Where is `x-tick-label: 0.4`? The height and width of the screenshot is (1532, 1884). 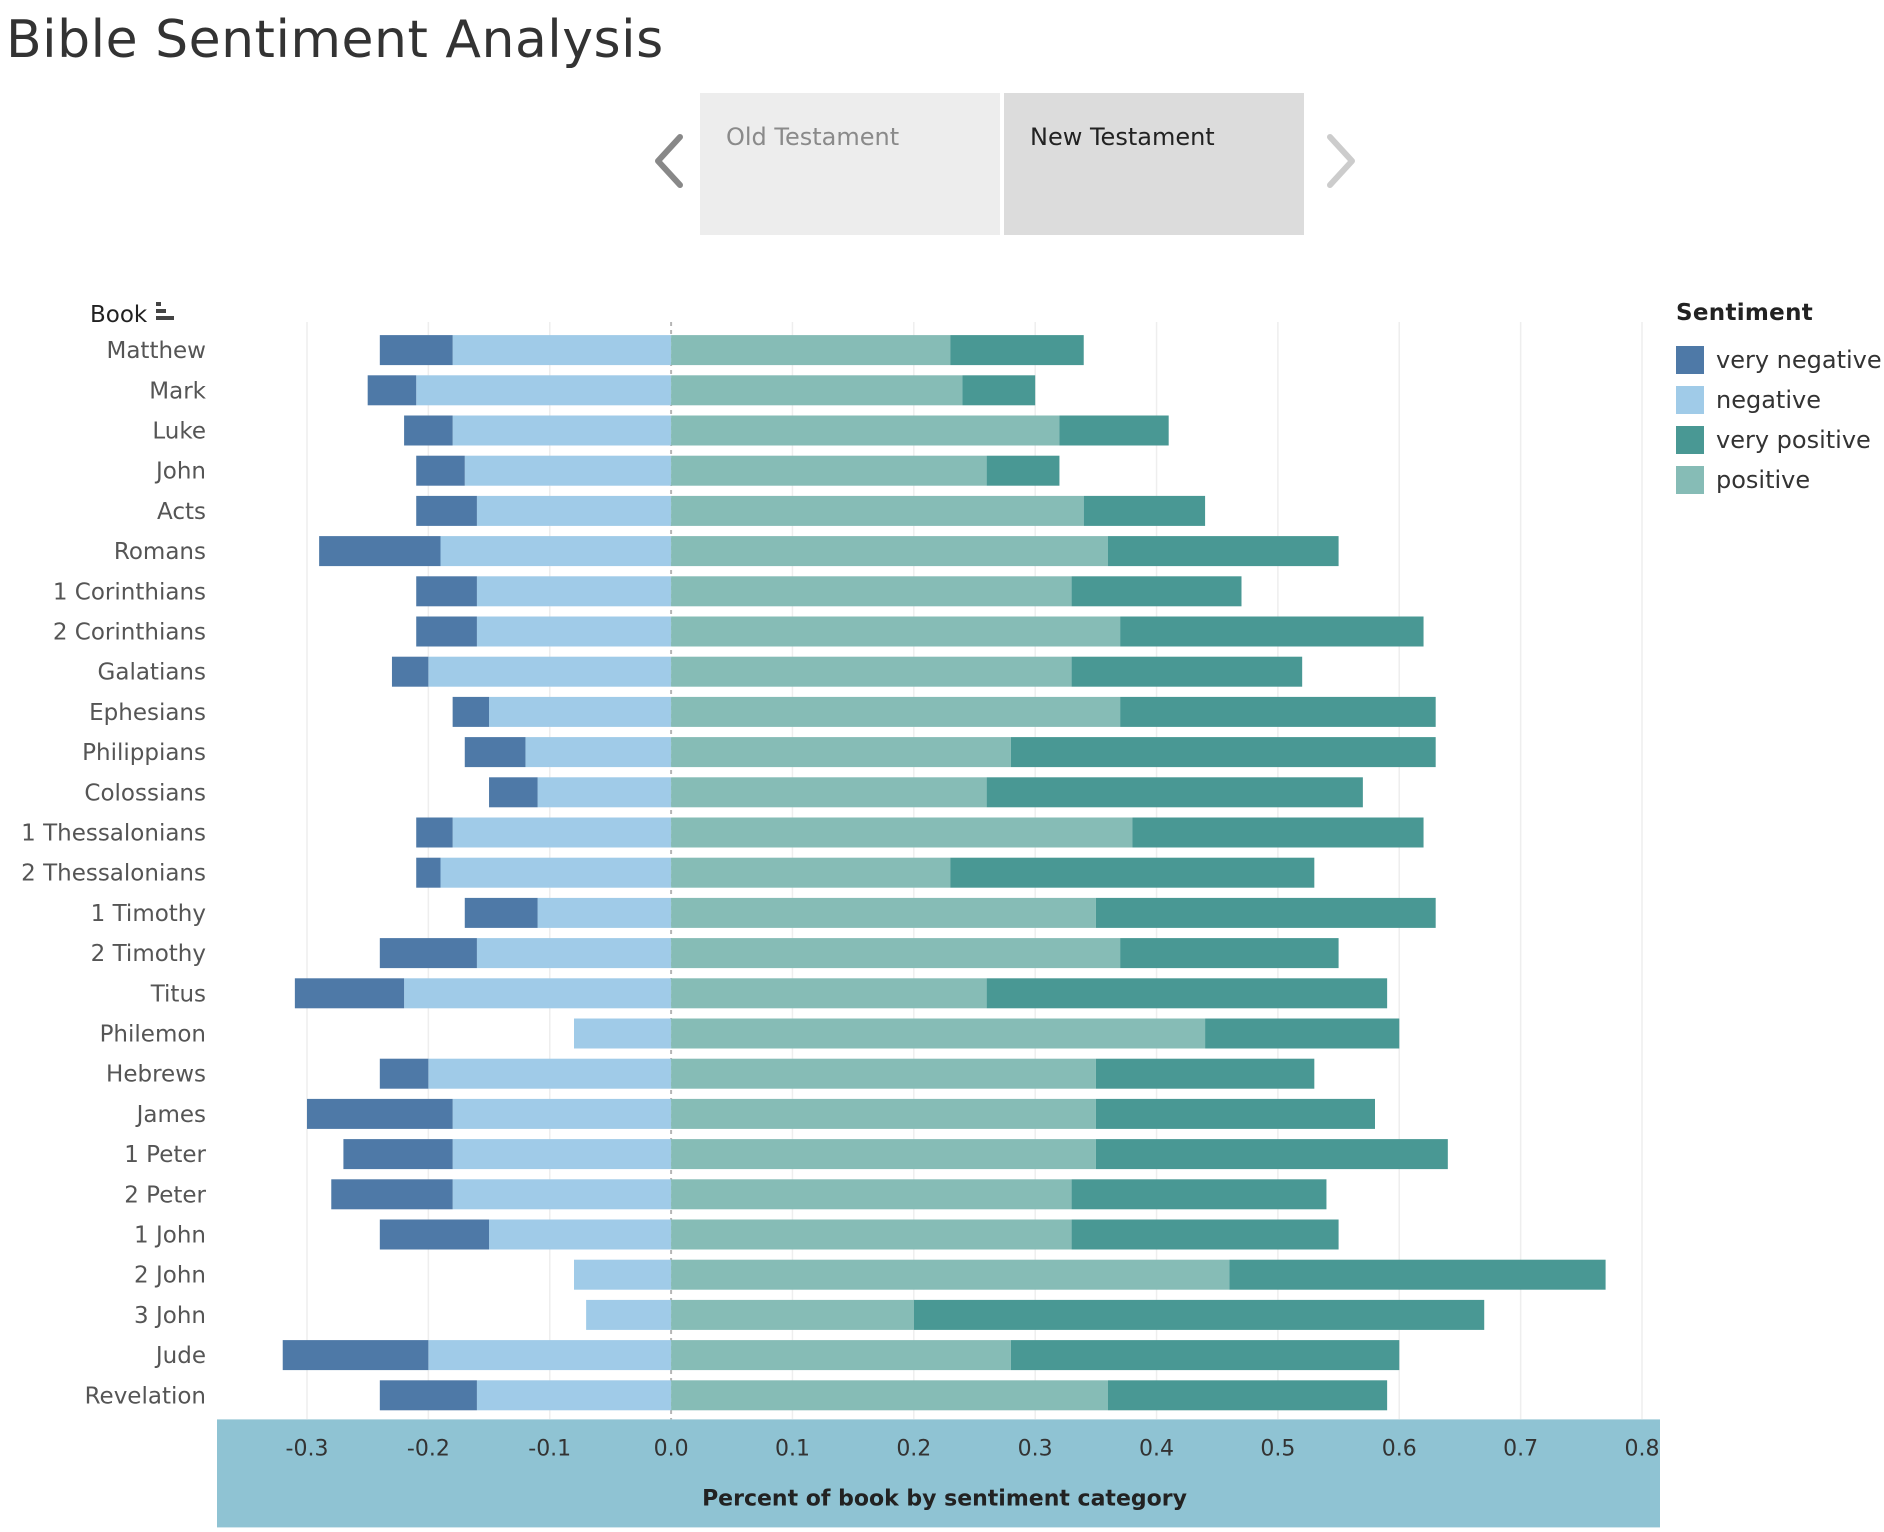 x-tick-label: 0.4 is located at coordinates (1156, 1448).